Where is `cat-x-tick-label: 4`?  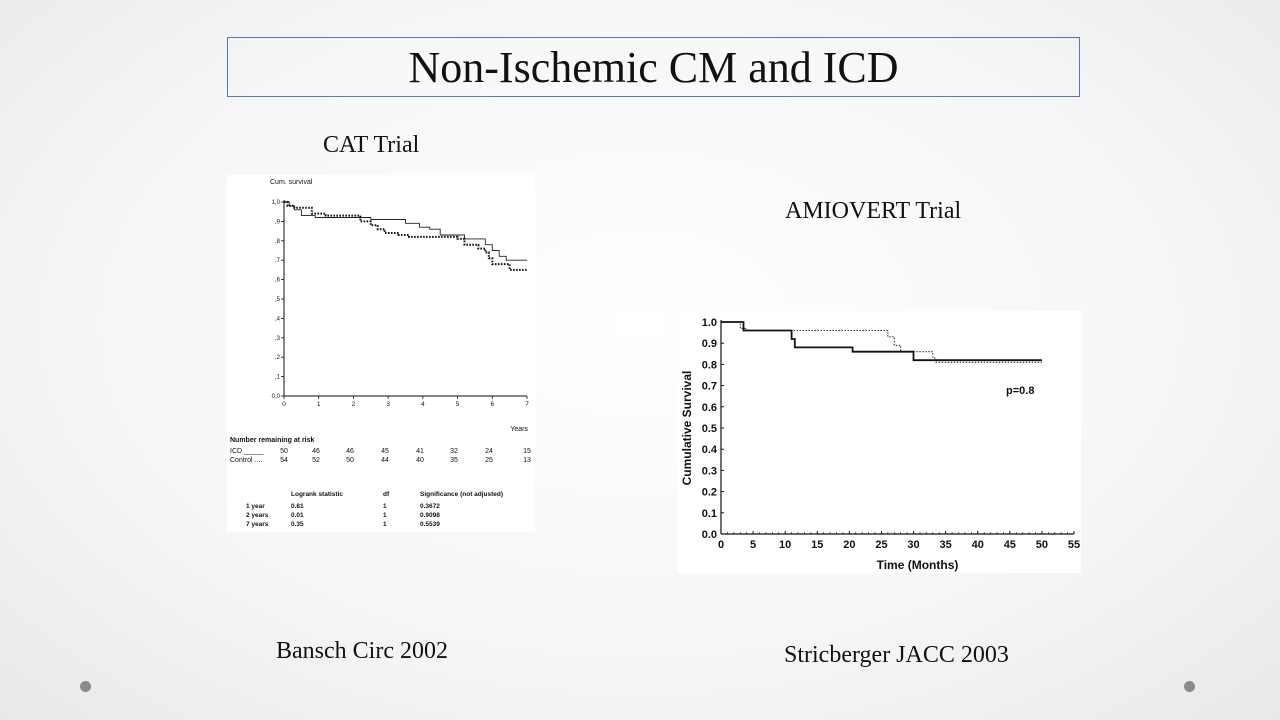
cat-x-tick-label: 4 is located at coordinates (423, 404).